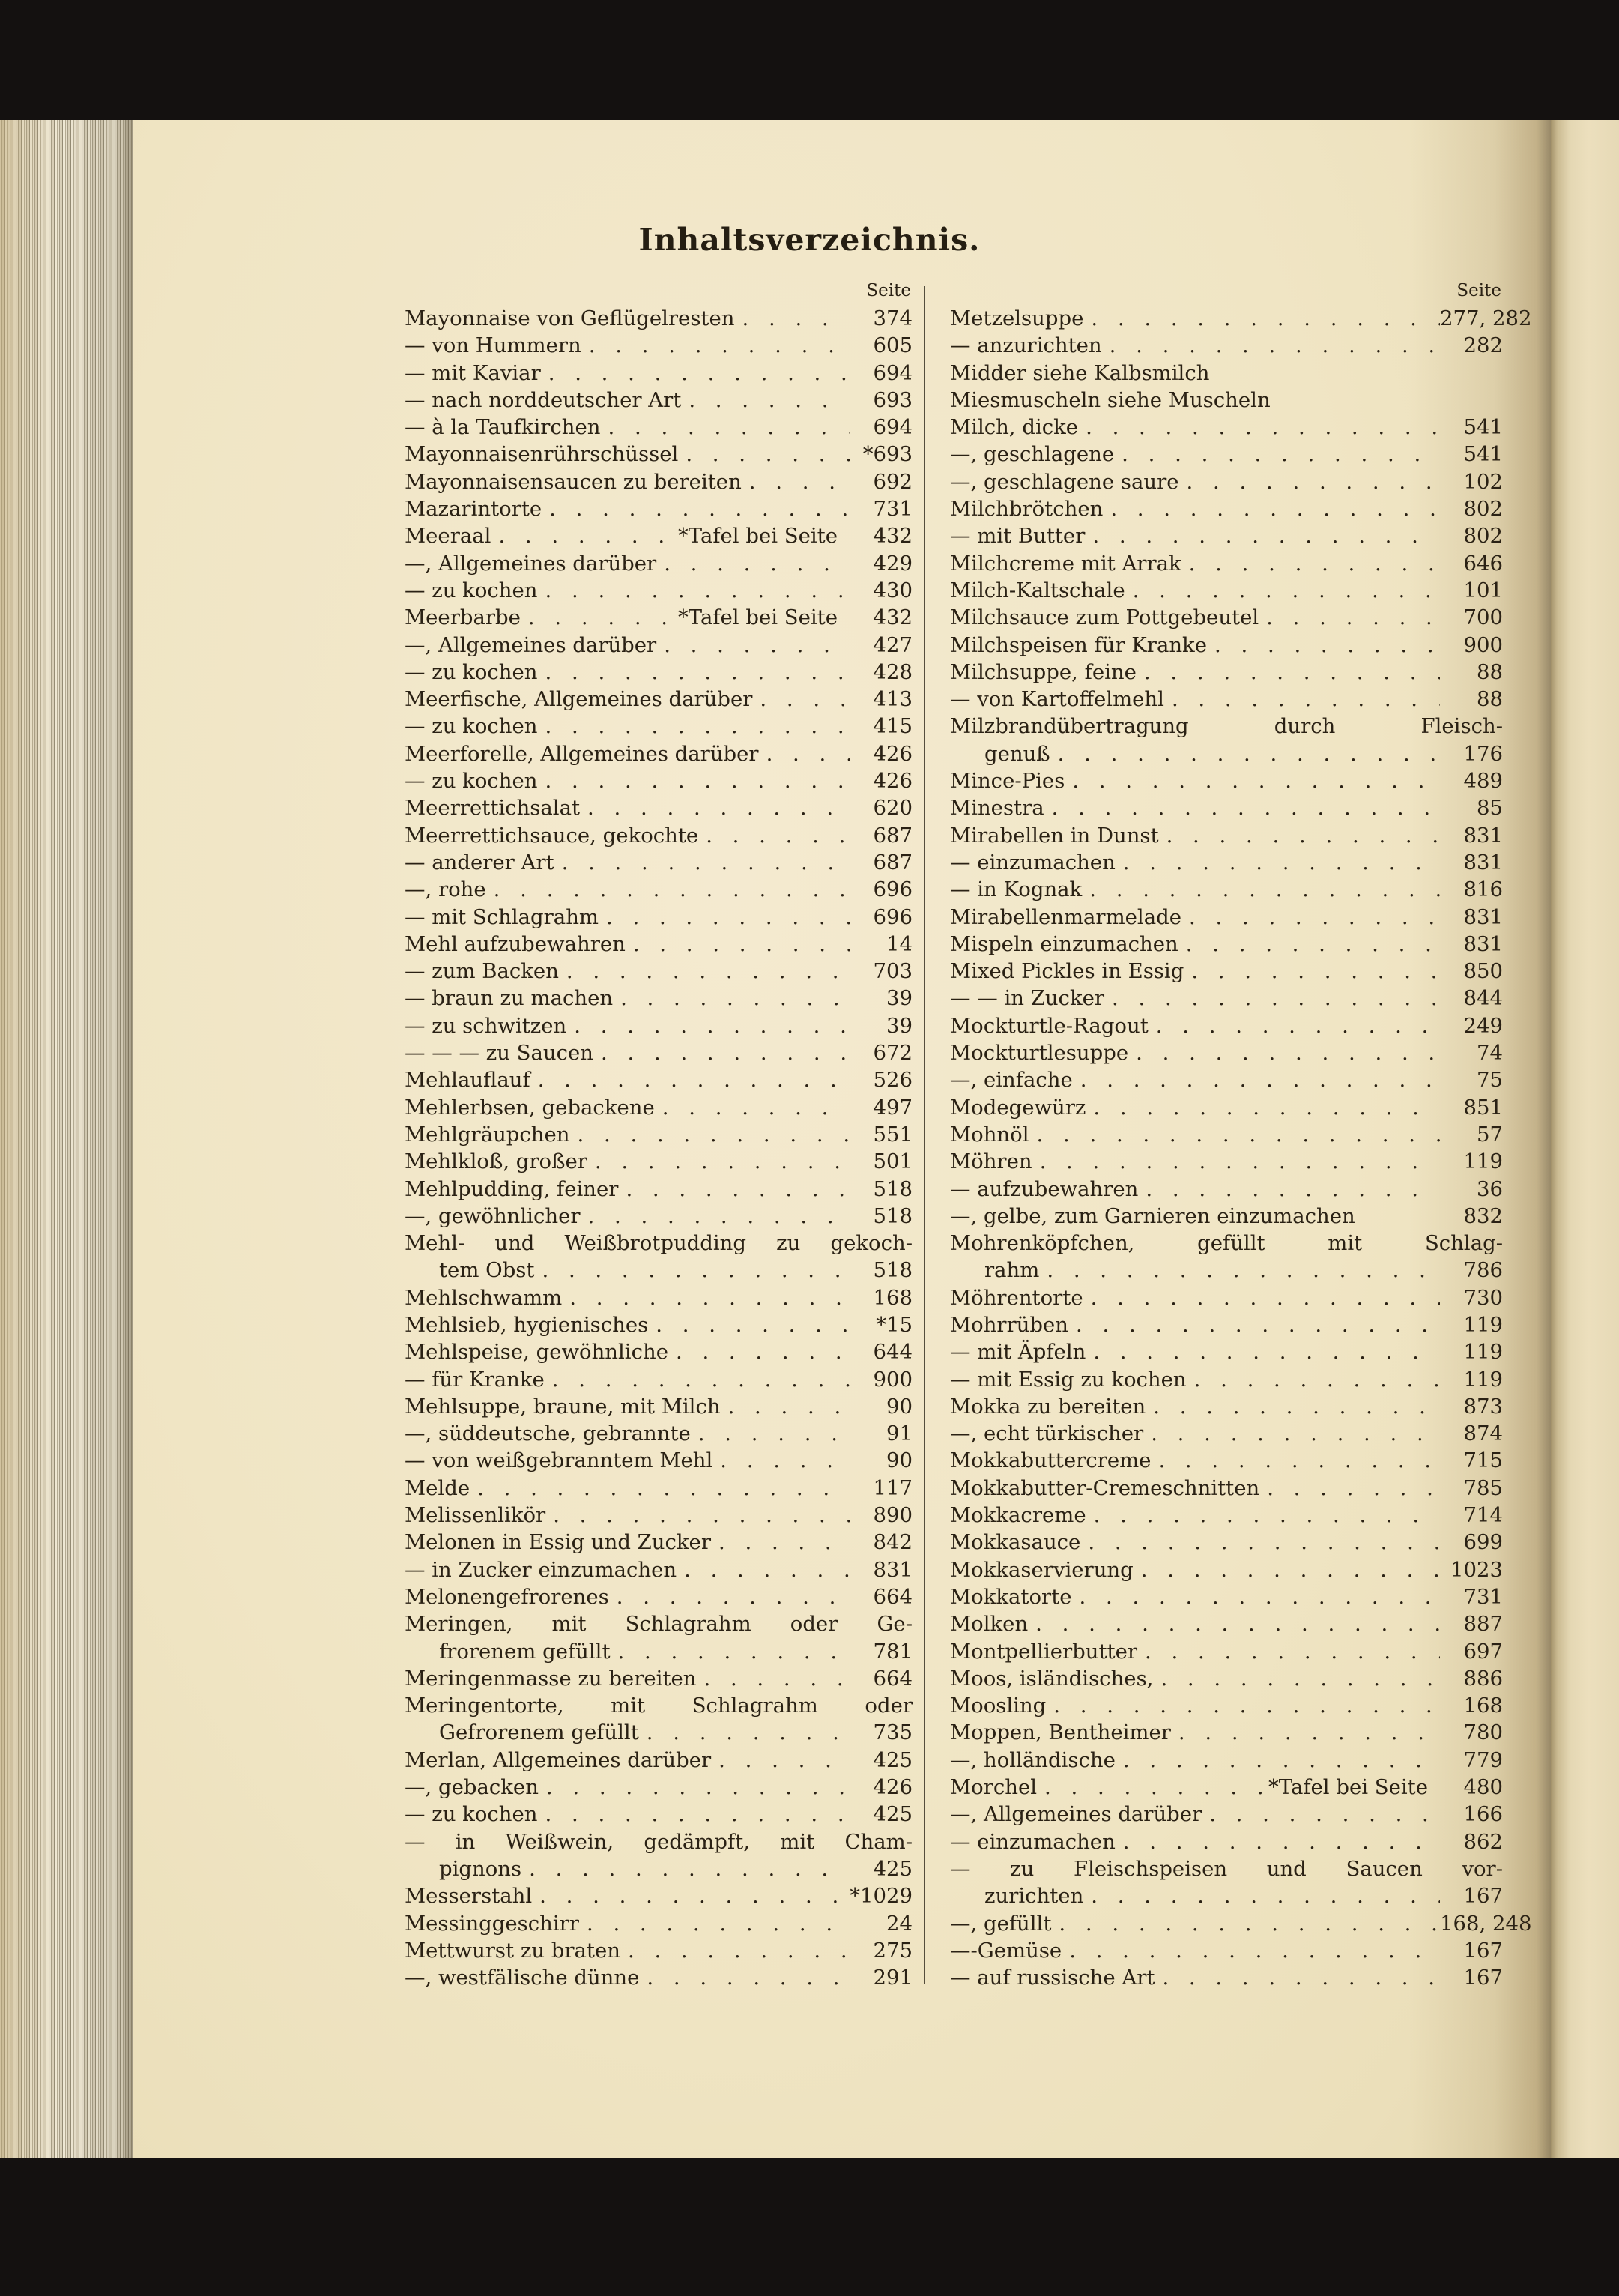 The image size is (1619, 2296). I want to click on entry-text: Moosling, so click(998, 1706).